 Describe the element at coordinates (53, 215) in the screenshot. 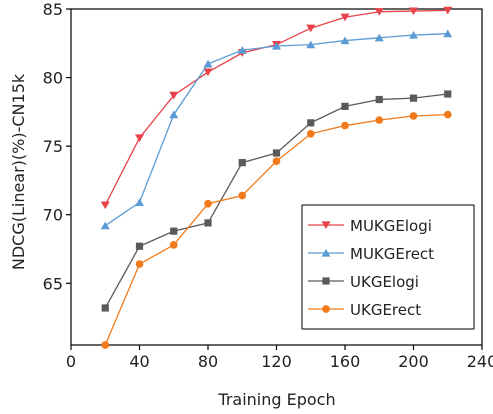

I see `y-tick-label: 70` at that location.